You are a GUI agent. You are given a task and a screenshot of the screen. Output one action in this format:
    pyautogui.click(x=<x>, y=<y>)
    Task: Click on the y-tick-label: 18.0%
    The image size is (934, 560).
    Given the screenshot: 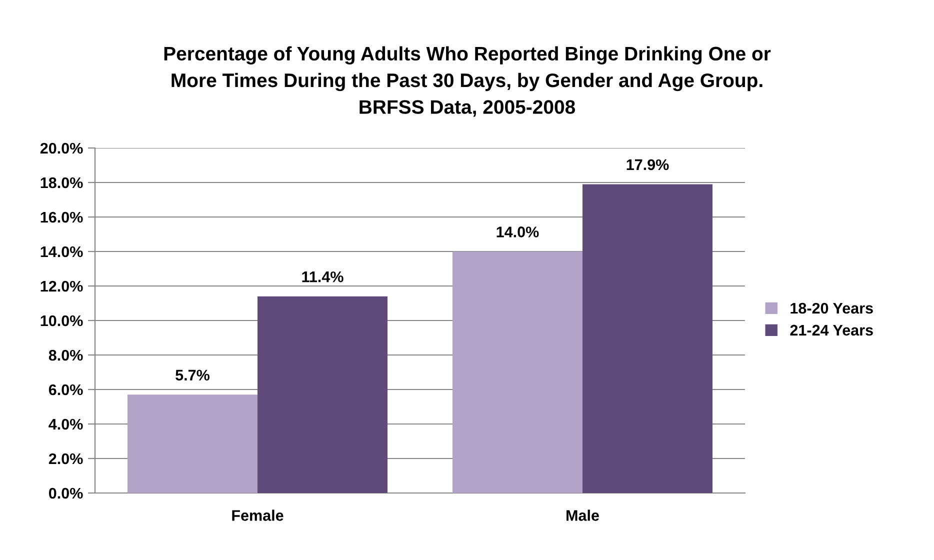 What is the action you would take?
    pyautogui.click(x=61, y=182)
    